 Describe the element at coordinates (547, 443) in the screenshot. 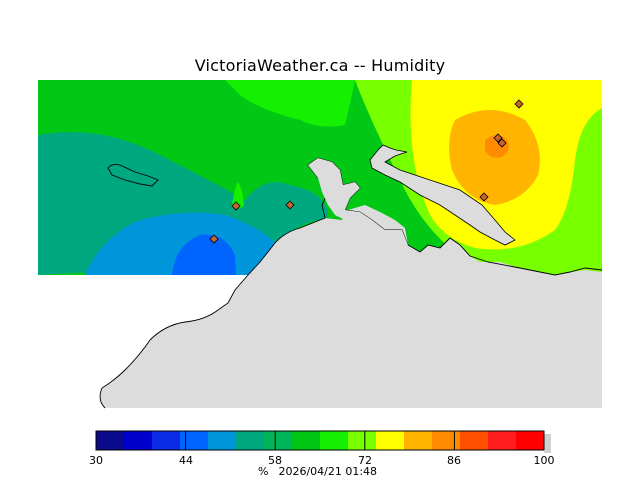

I see `colorbar-shadow` at that location.